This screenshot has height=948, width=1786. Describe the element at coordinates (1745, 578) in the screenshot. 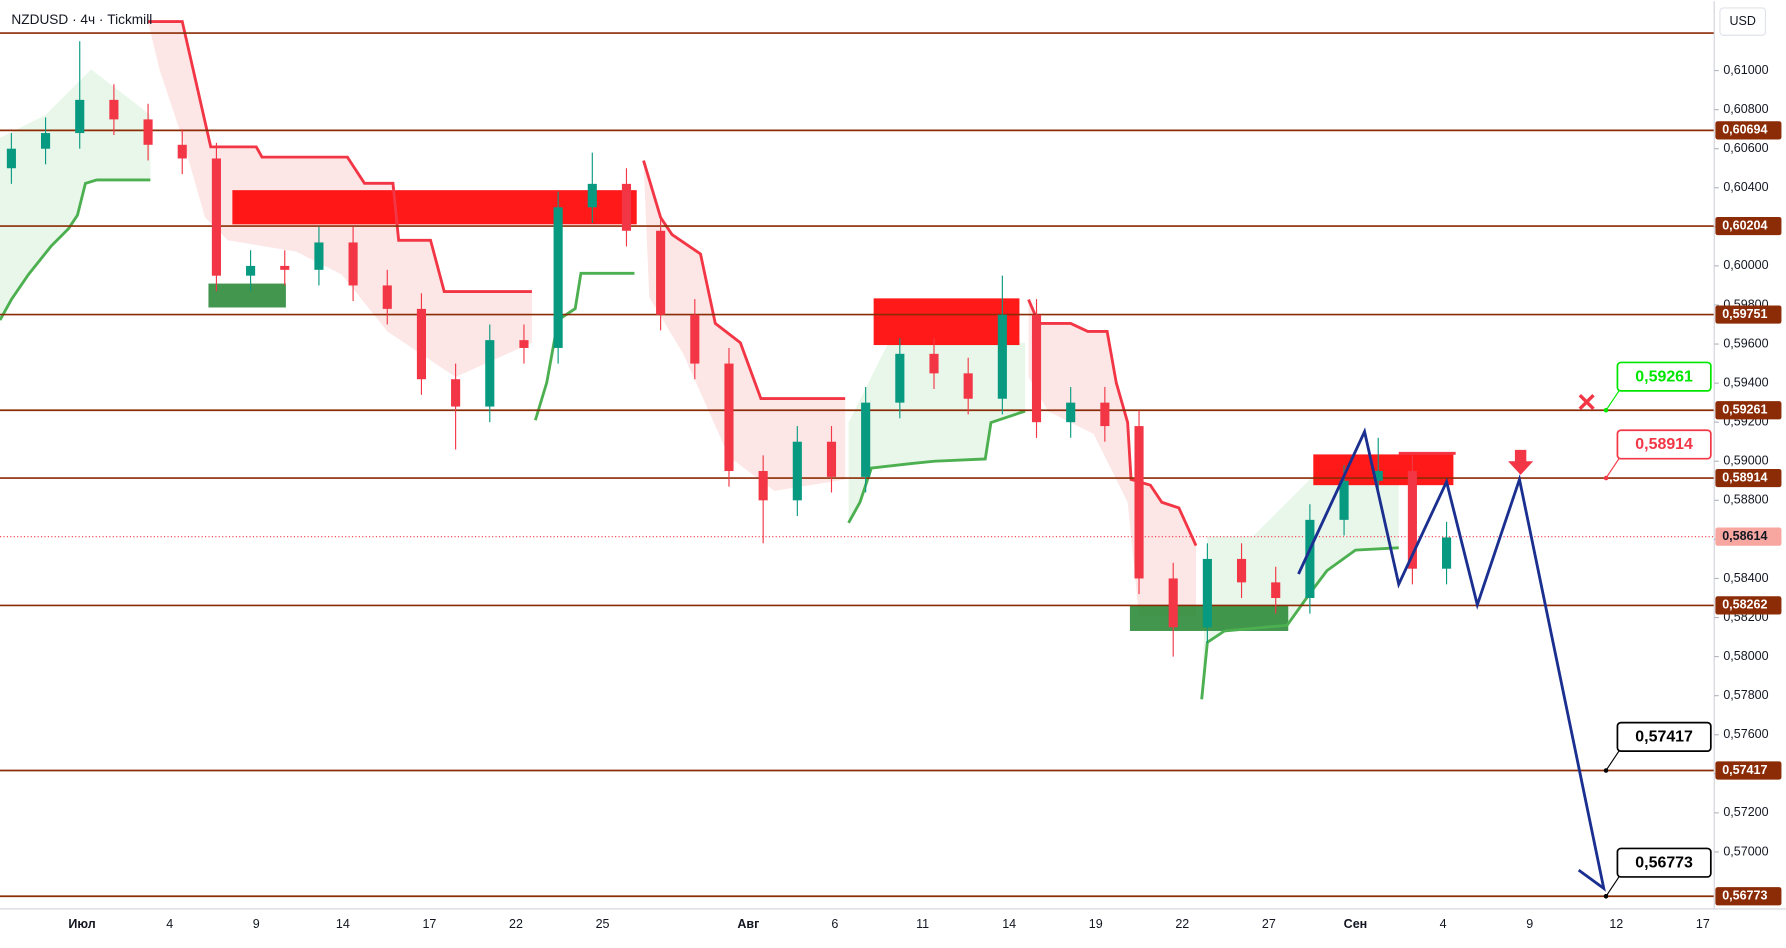

I see `y-tick-label: 0,58400` at that location.